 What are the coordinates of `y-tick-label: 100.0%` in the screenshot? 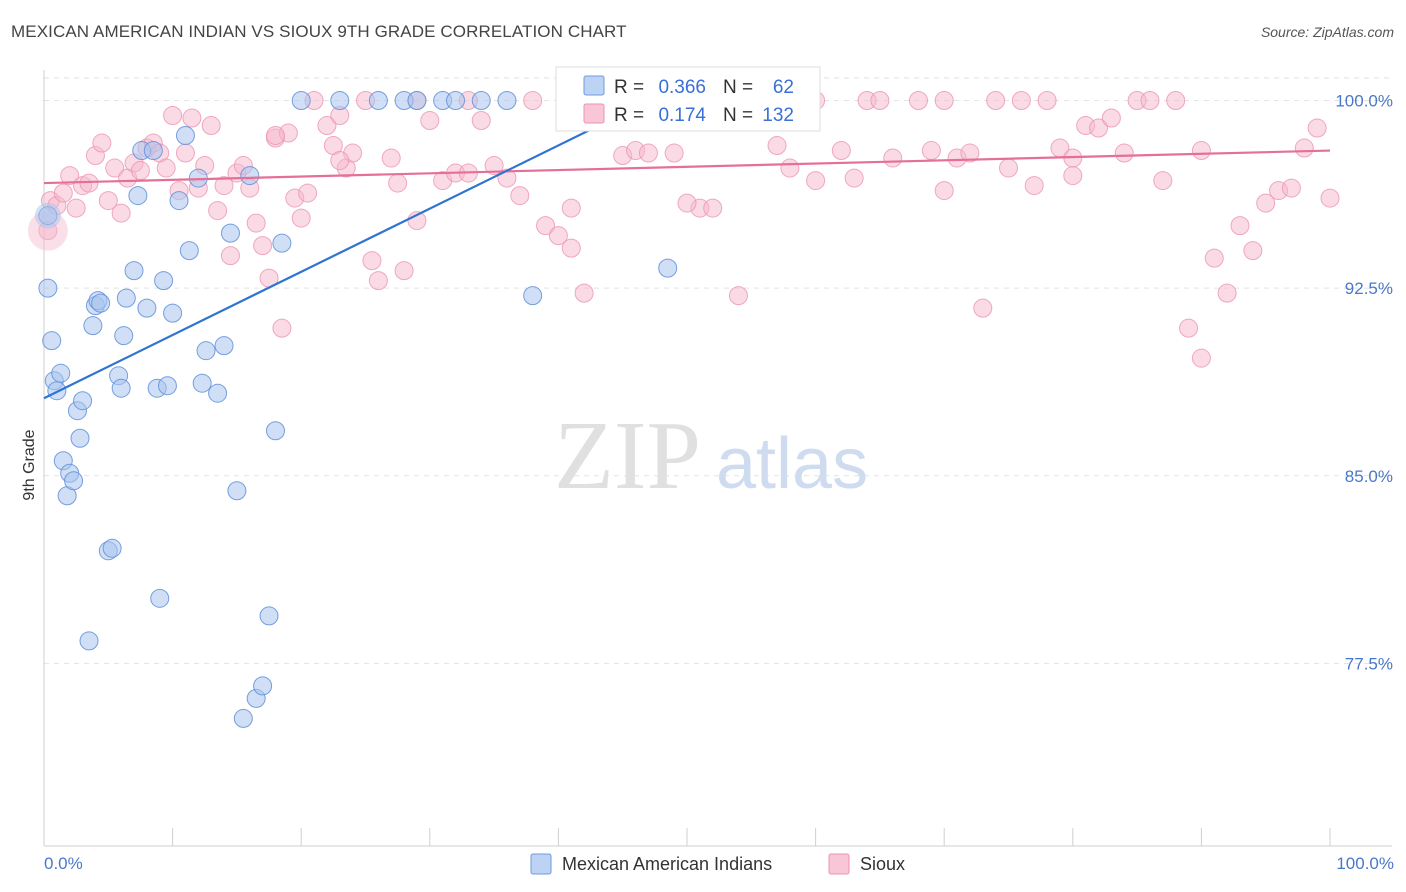 It's located at (1364, 101).